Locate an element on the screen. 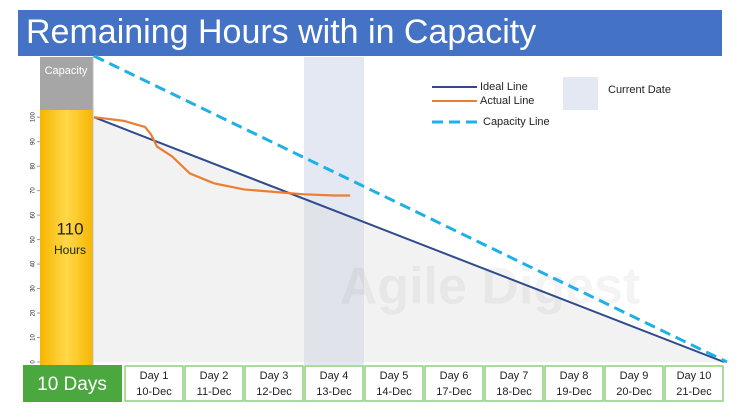  title-bar is located at coordinates (370, 33).